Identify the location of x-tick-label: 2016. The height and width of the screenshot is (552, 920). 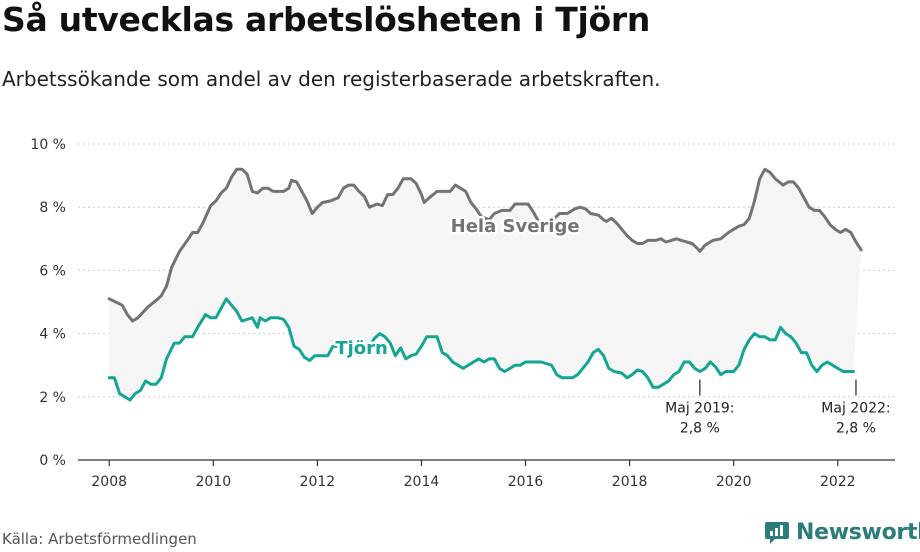
(526, 482).